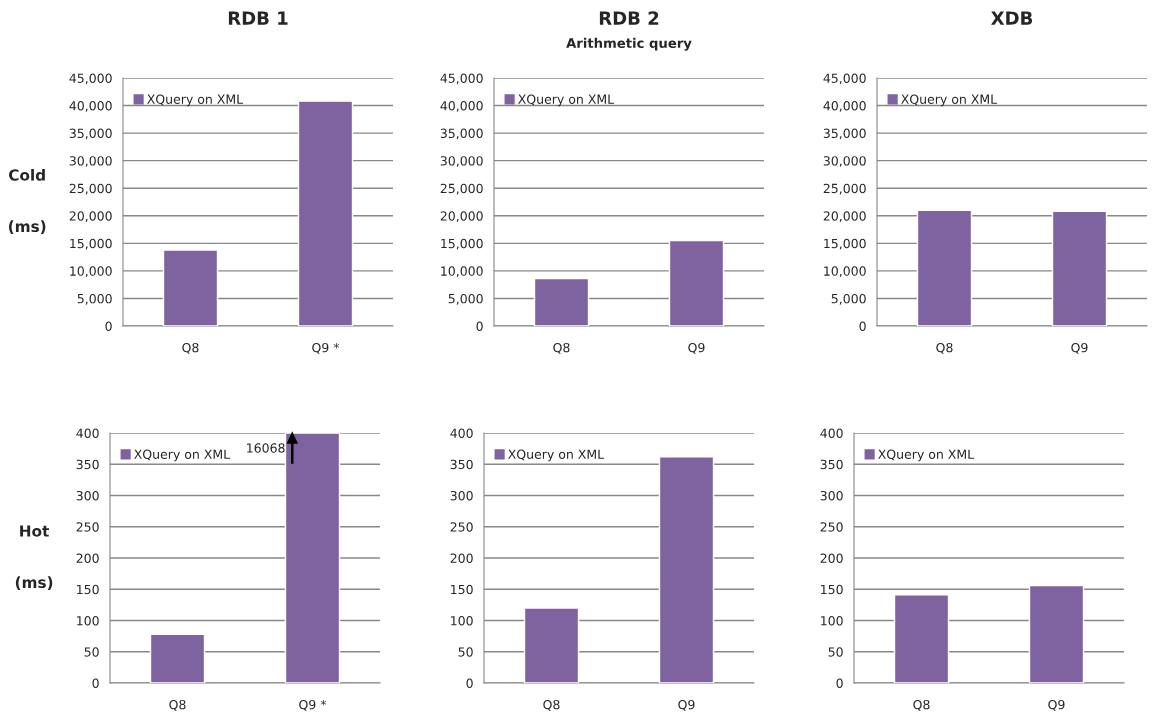 This screenshot has width=1153, height=721. I want to click on text: Hot (ms), so click(34, 557).